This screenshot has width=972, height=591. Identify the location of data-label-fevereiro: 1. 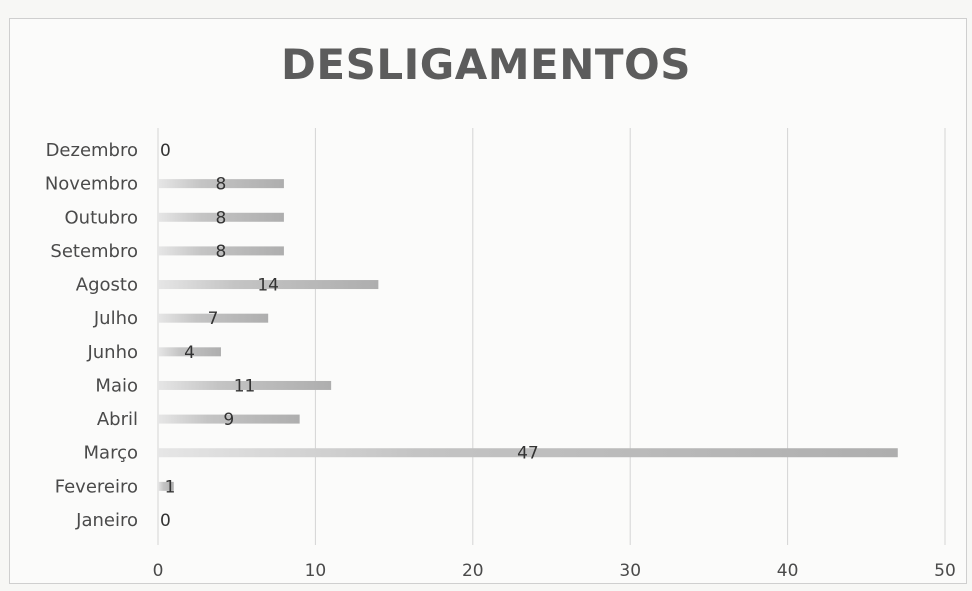
(170, 487).